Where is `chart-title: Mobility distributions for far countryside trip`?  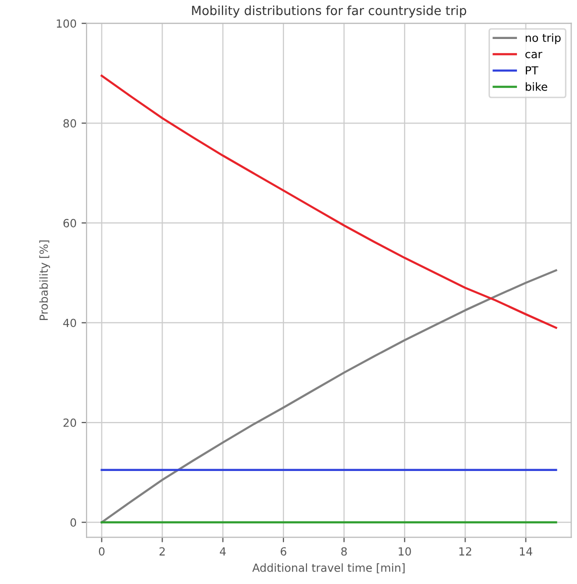 chart-title: Mobility distributions for far countryside trip is located at coordinates (329, 12).